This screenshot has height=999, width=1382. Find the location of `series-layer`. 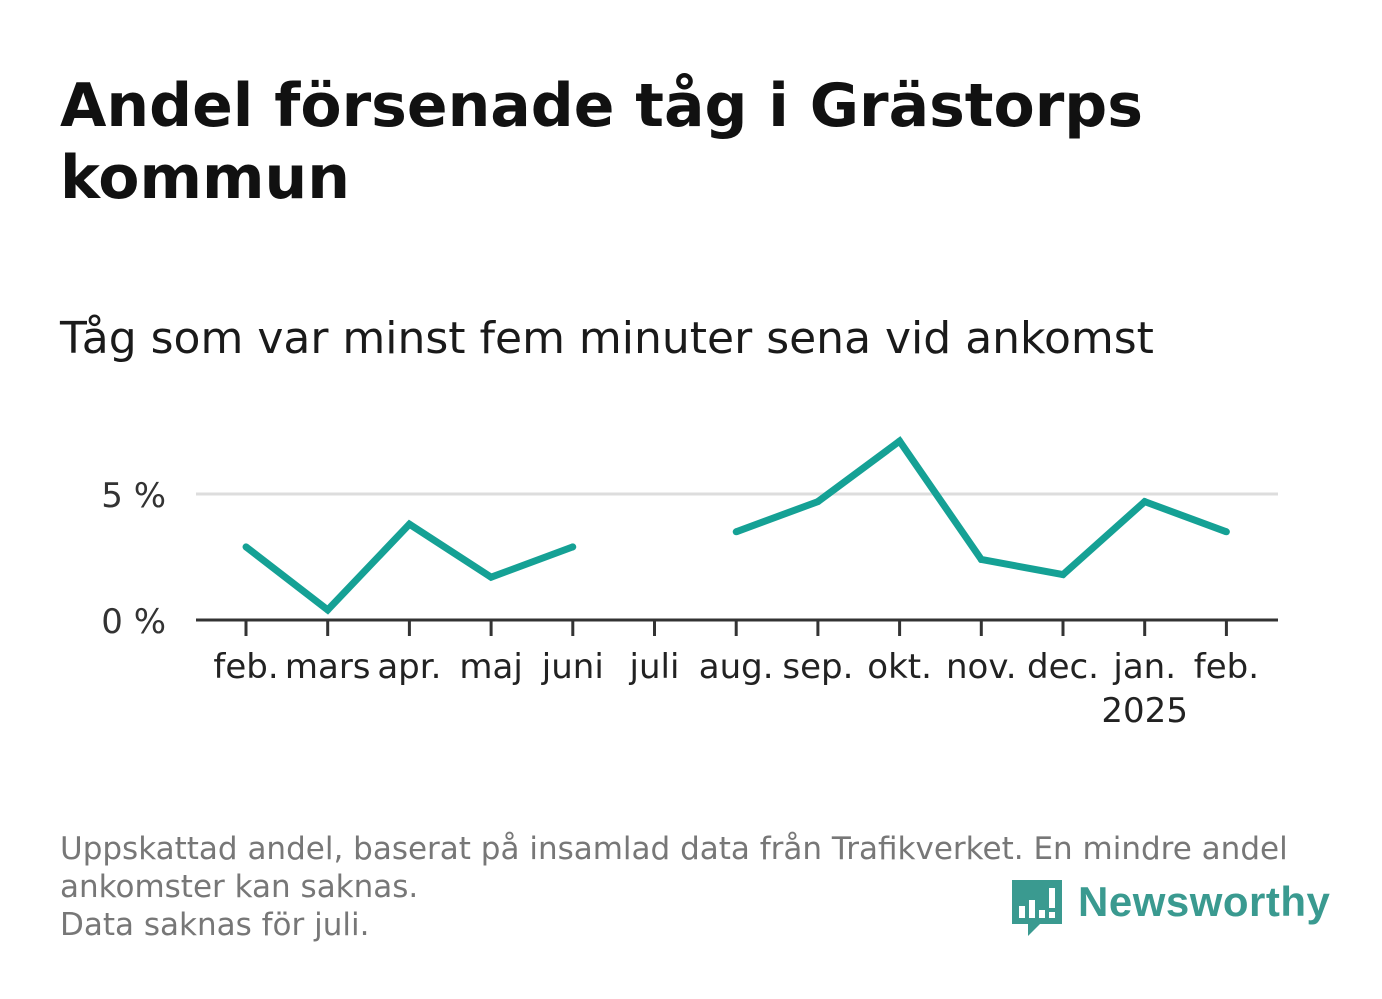

series-layer is located at coordinates (736, 525).